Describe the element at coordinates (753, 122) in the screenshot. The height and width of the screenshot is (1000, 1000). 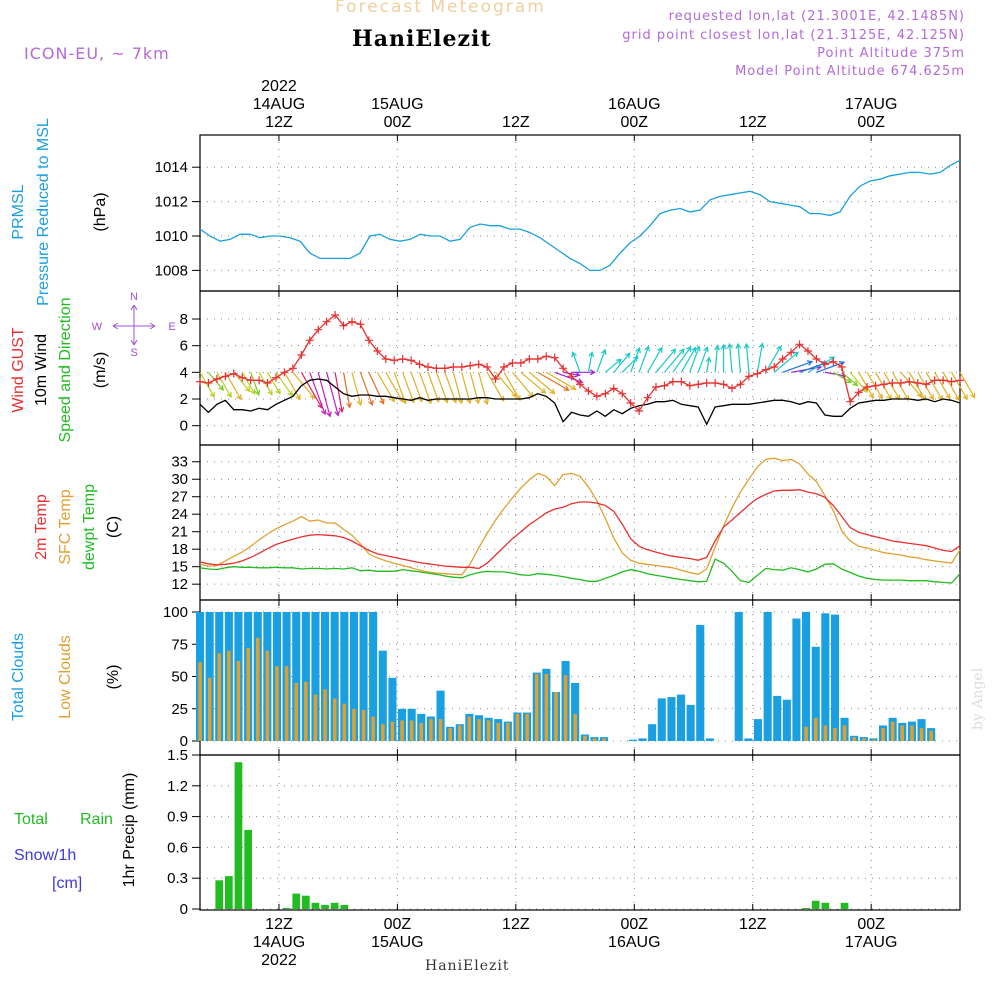
I see `top-time-label: 12Z` at that location.